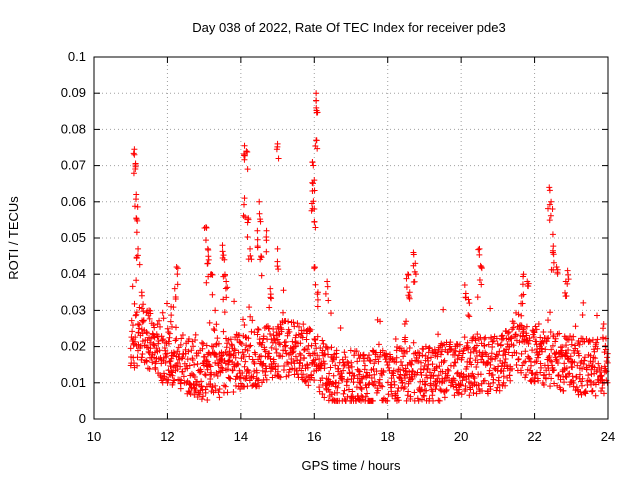 This screenshot has height=480, width=640. What do you see at coordinates (534, 436) in the screenshot?
I see `x-tick-label: 22` at bounding box center [534, 436].